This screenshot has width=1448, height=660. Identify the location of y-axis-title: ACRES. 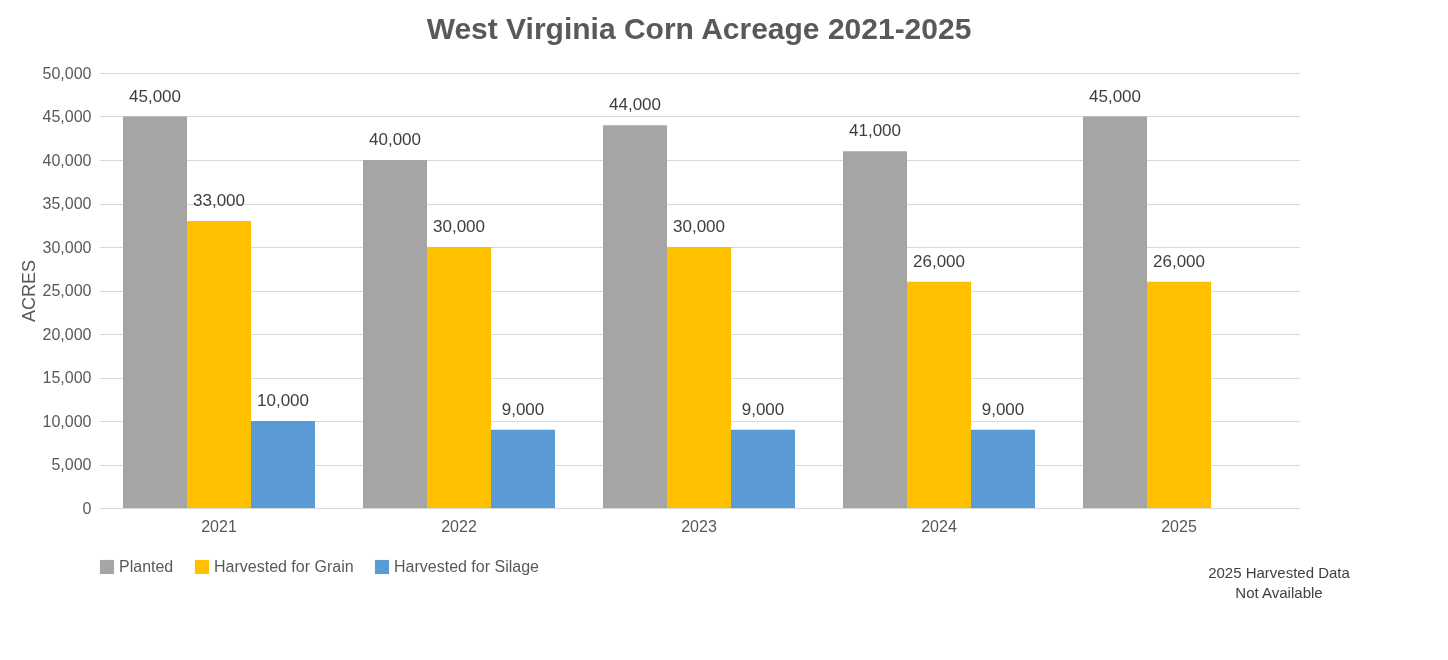
(28, 291).